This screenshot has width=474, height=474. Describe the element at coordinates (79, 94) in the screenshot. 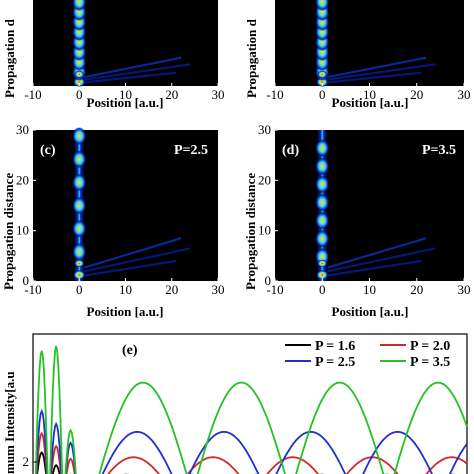

I see `panel-a-x-tick-label: 0` at that location.